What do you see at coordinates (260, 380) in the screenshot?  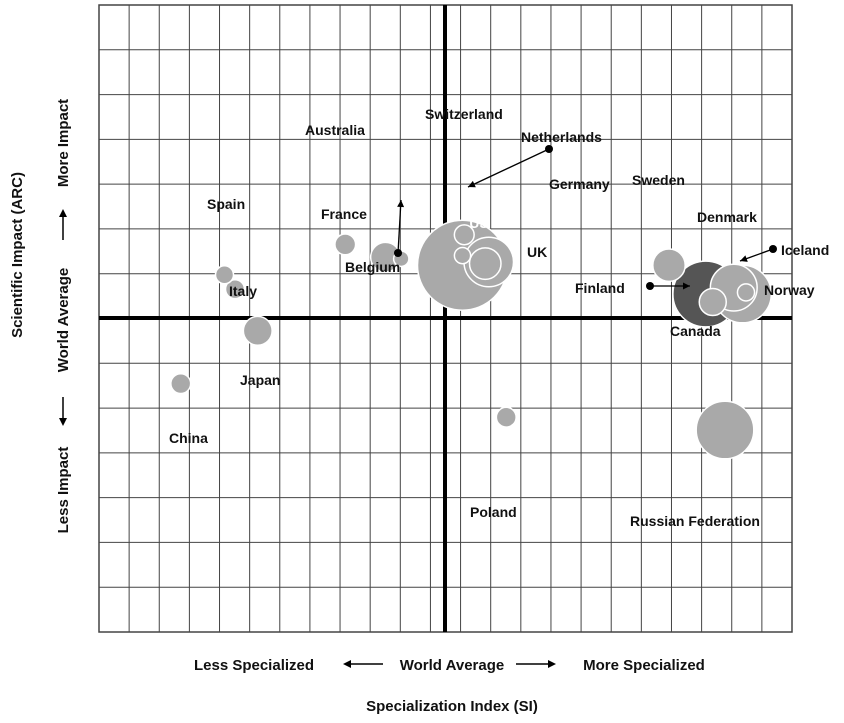 I see `label-japan: Japan` at bounding box center [260, 380].